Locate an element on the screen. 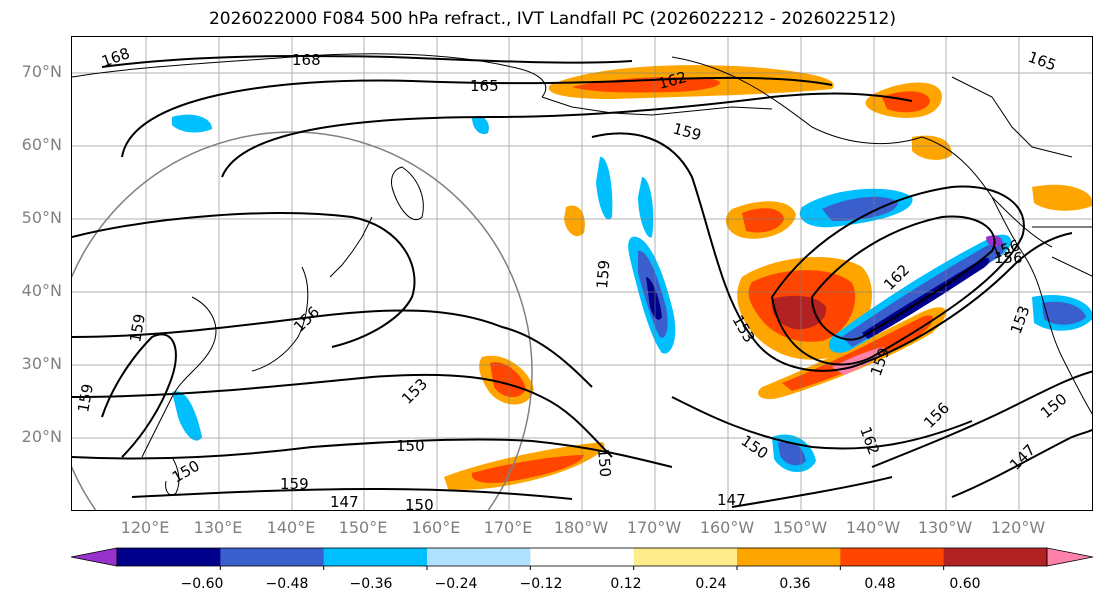  lon-label-170w: 170°W is located at coordinates (654, 527).